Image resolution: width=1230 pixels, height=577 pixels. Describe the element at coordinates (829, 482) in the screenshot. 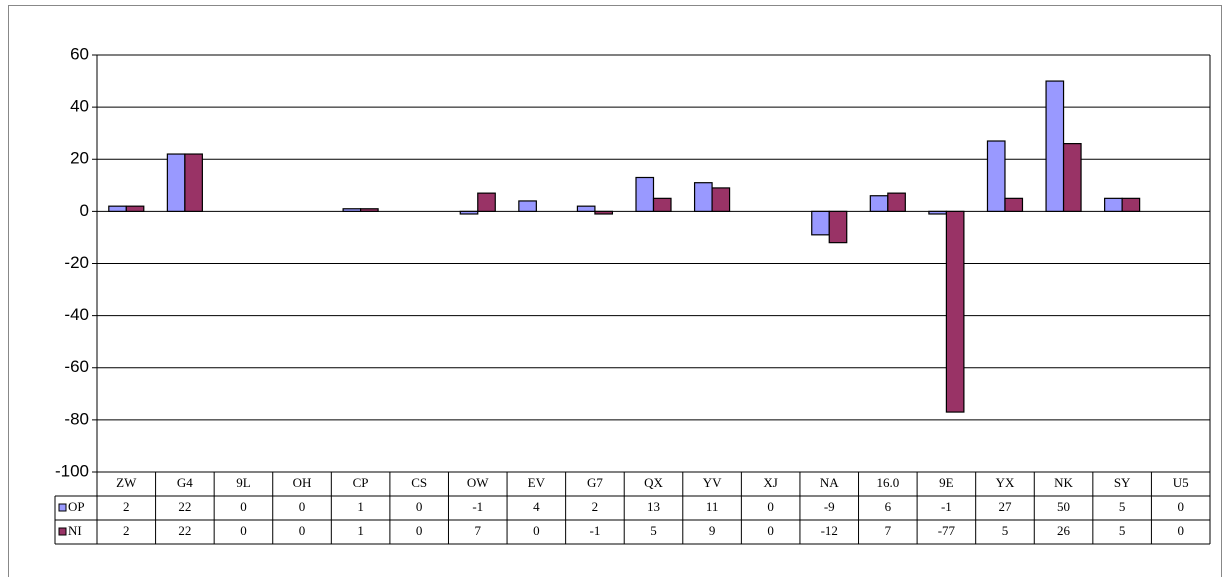

I see `x-tick-label: NA` at that location.